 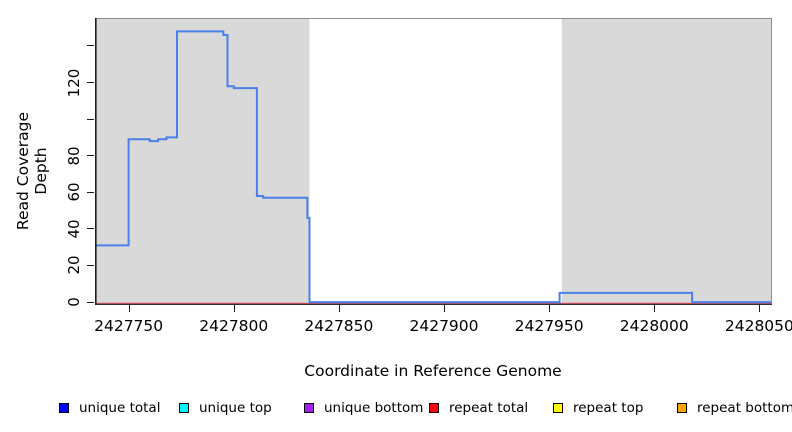 What do you see at coordinates (489, 408) in the screenshot?
I see `legend-label: repeat total` at bounding box center [489, 408].